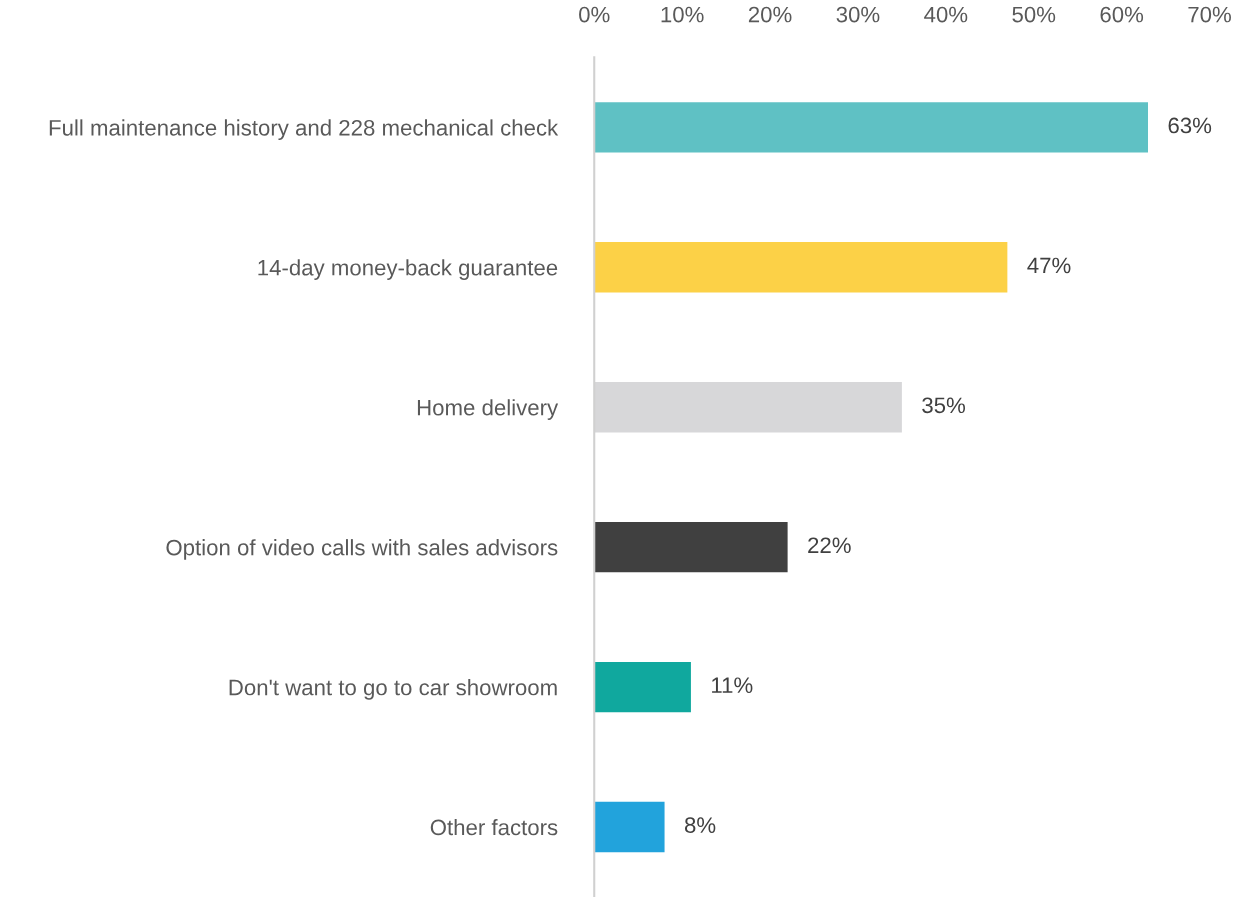  I want to click on x-tick-label: 10%, so click(682, 14).